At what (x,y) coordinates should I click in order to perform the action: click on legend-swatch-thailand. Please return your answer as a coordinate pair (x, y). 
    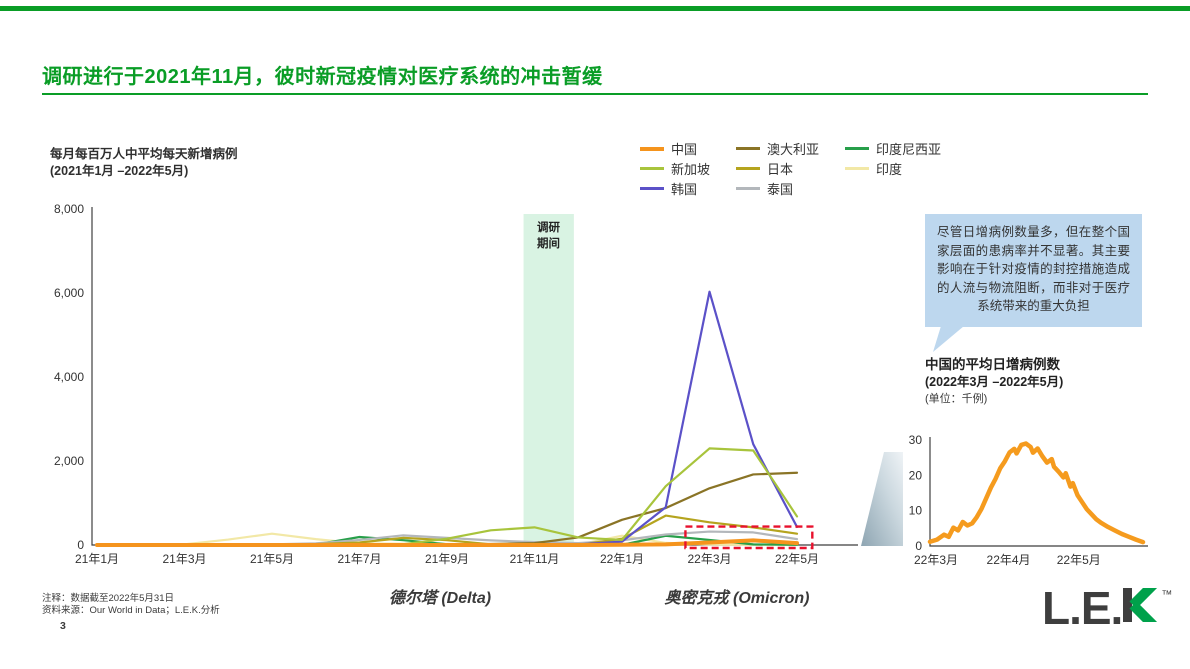
    Looking at the image, I should click on (748, 188).